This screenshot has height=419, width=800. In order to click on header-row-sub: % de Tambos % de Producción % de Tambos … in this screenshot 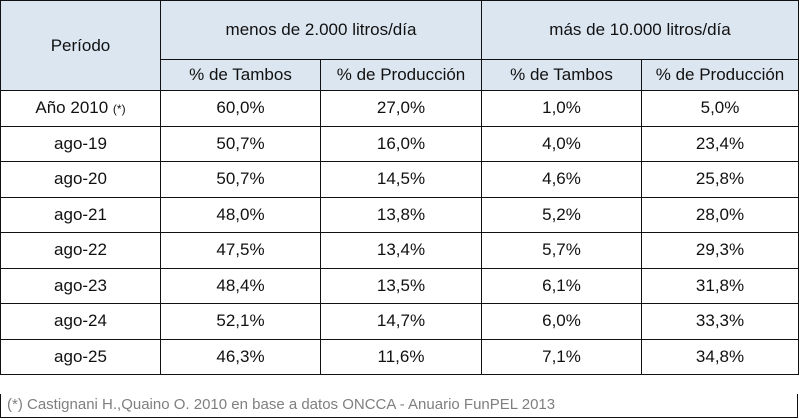, I will do `click(400, 75)`.